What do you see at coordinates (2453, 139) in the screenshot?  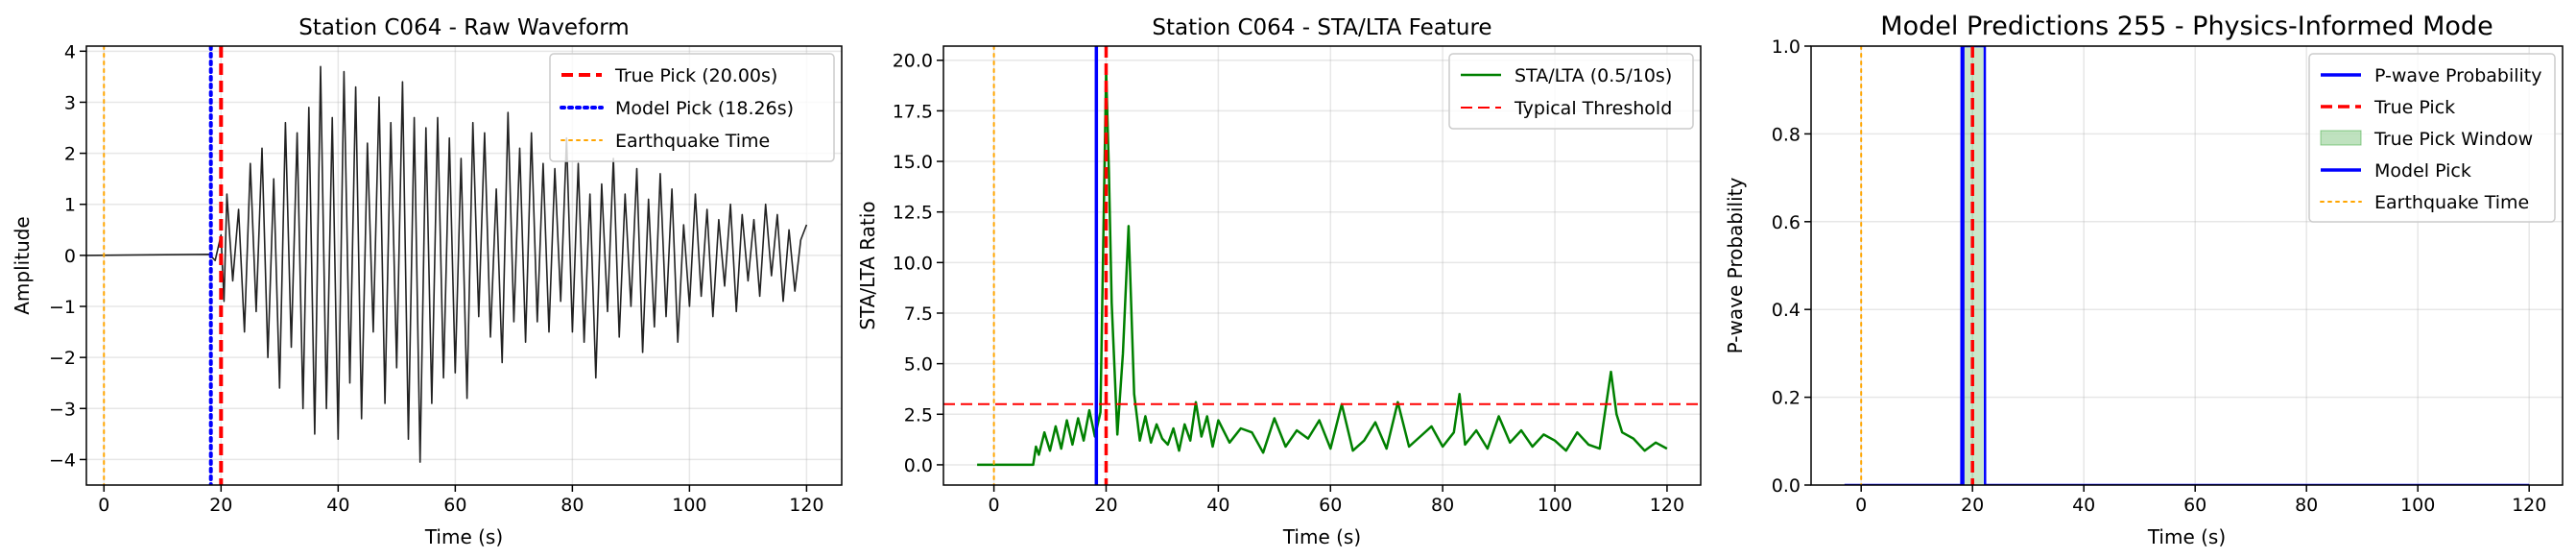 I see `legend-label: True Pick Window` at bounding box center [2453, 139].